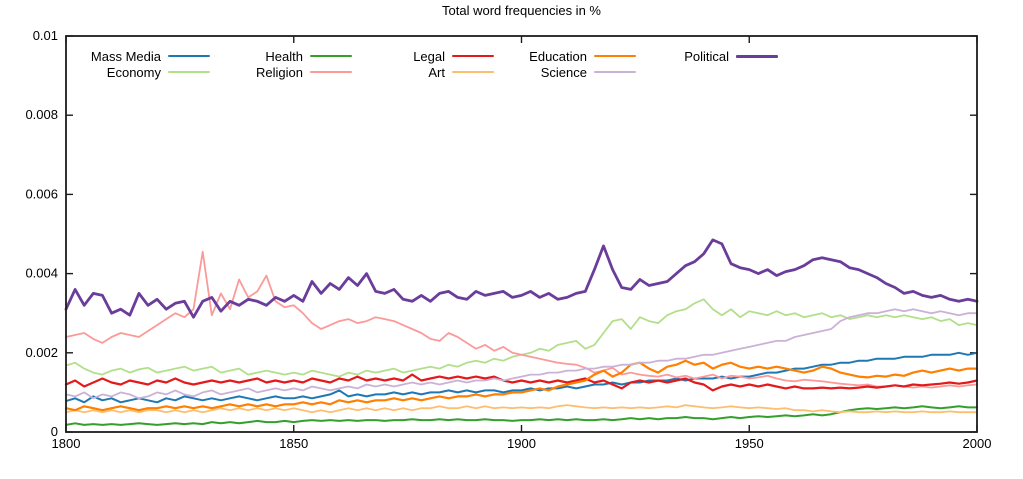 The width and height of the screenshot is (1023, 479). Describe the element at coordinates (521, 382) in the screenshot. I see `series-line-legal` at that location.